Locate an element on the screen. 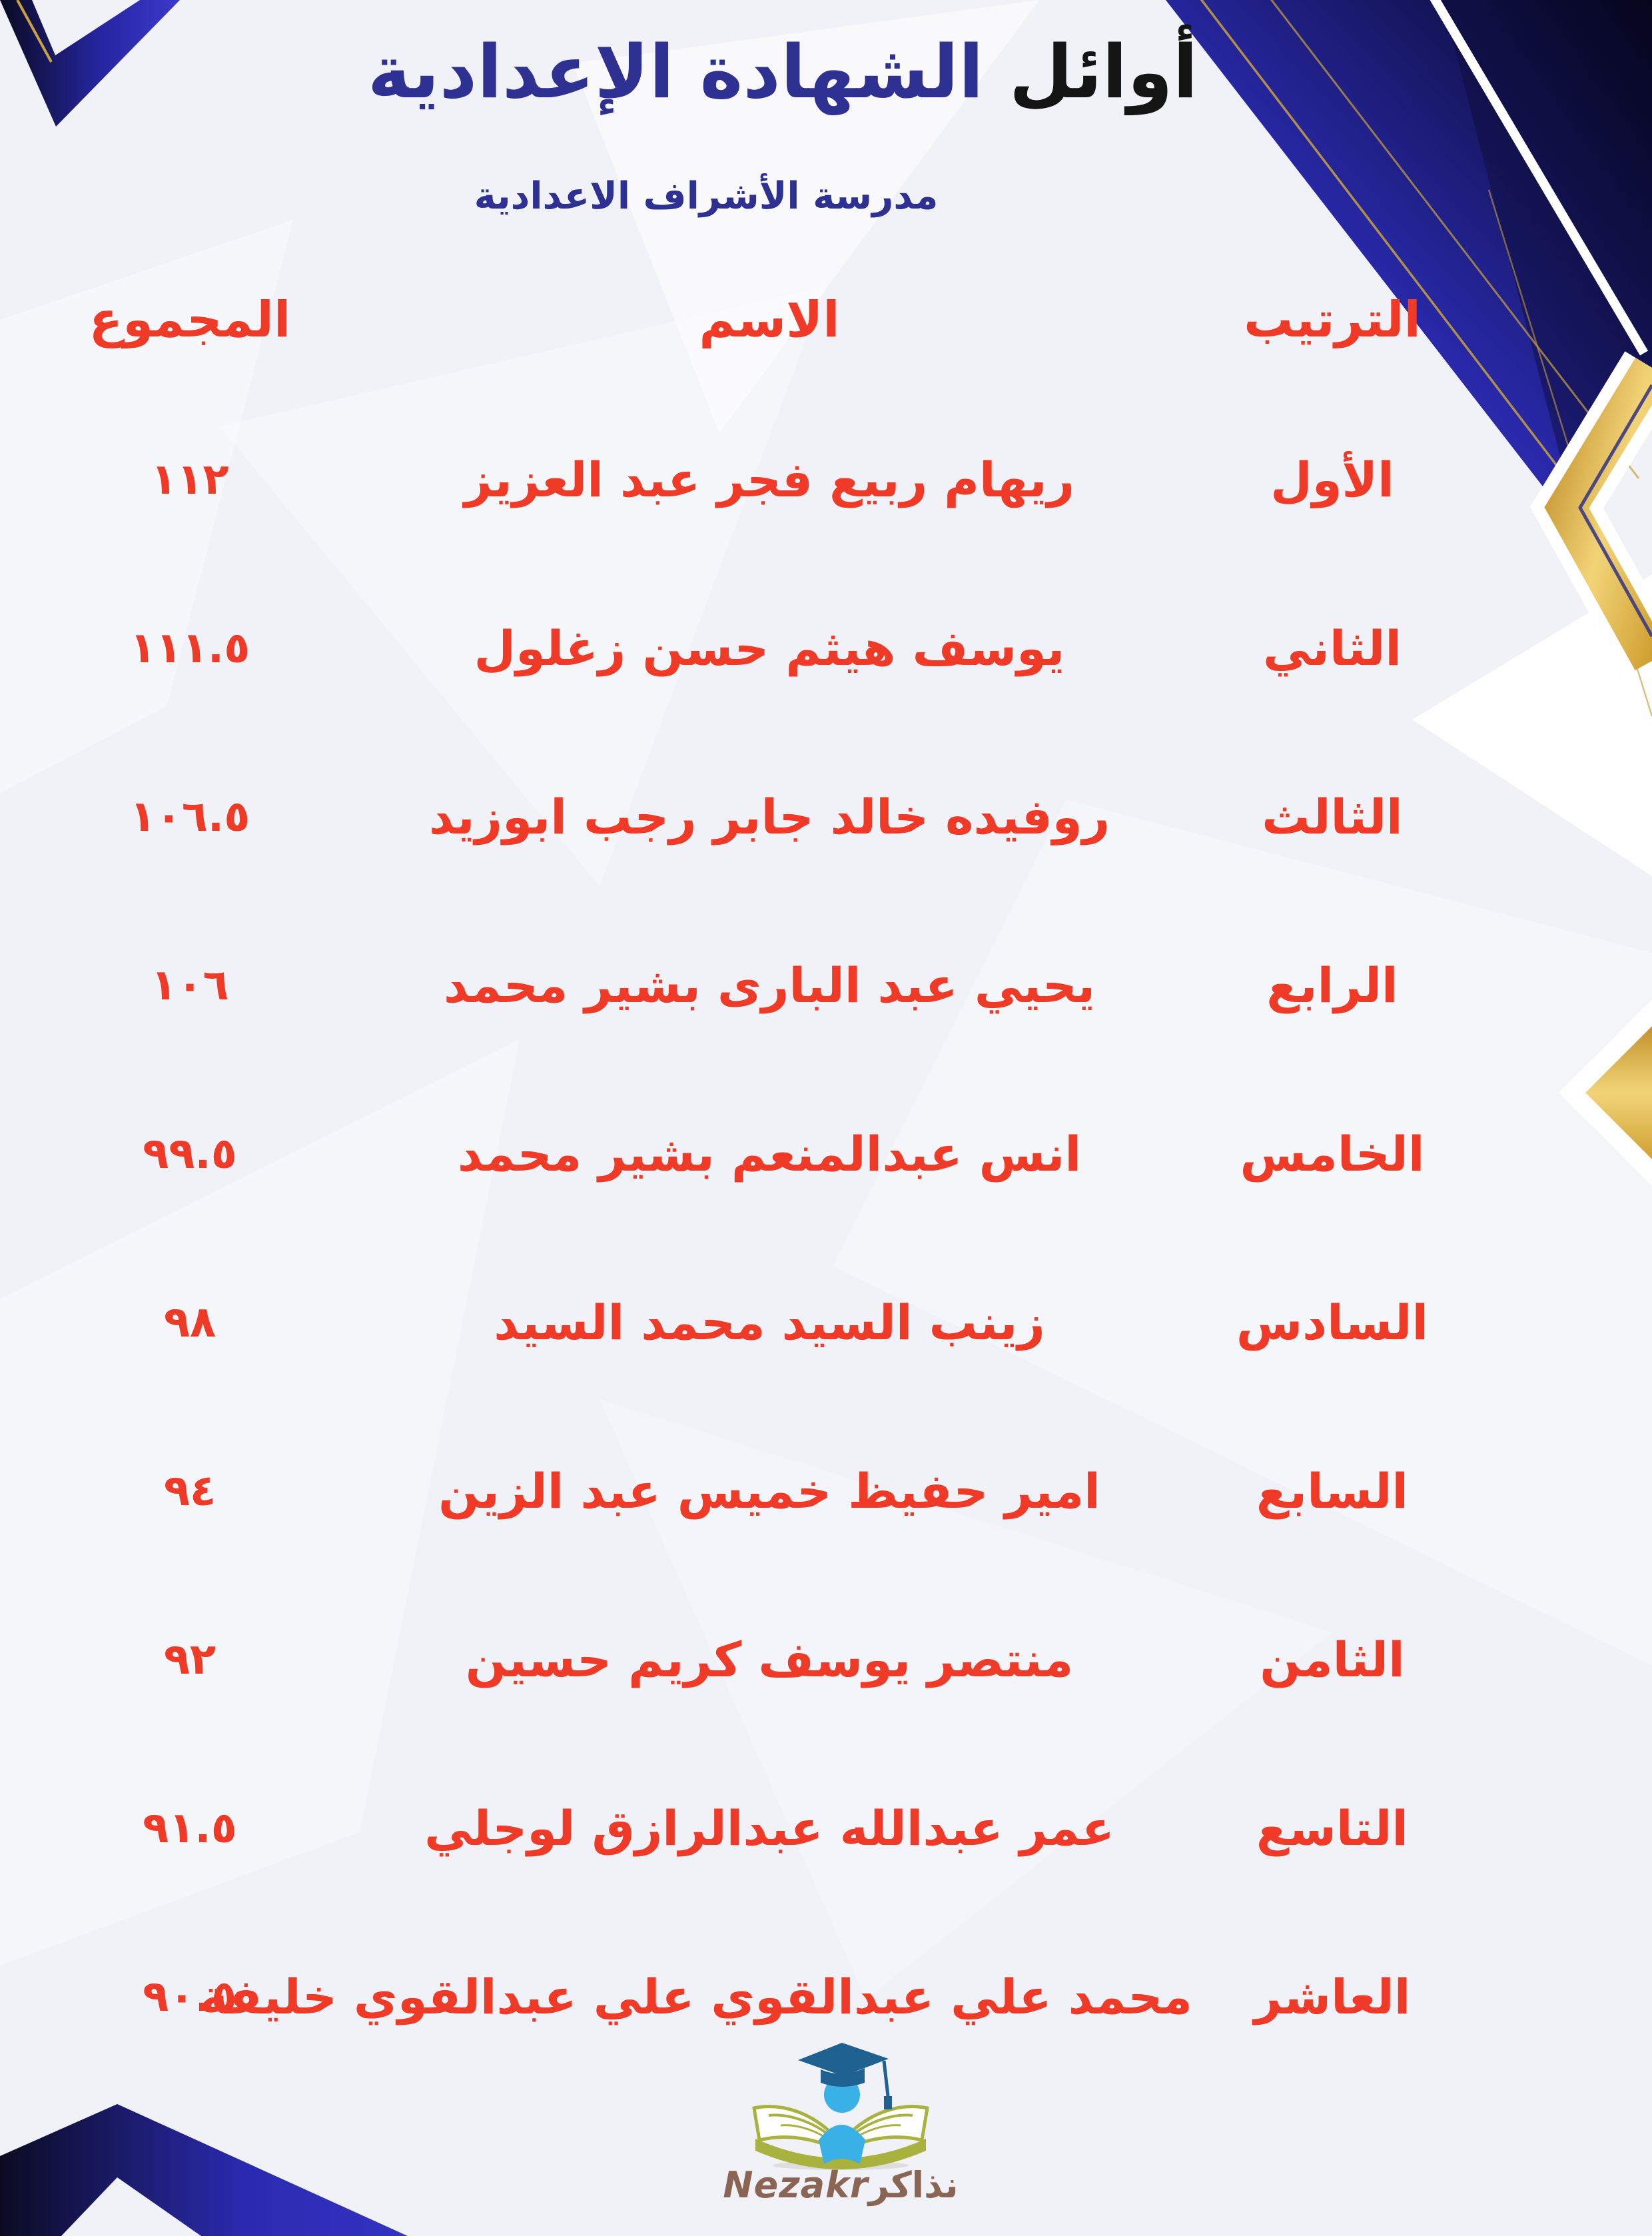 The width and height of the screenshot is (1652, 2236). name-cell: روفيده خالد جابر رجب ابوزيد is located at coordinates (769, 817).